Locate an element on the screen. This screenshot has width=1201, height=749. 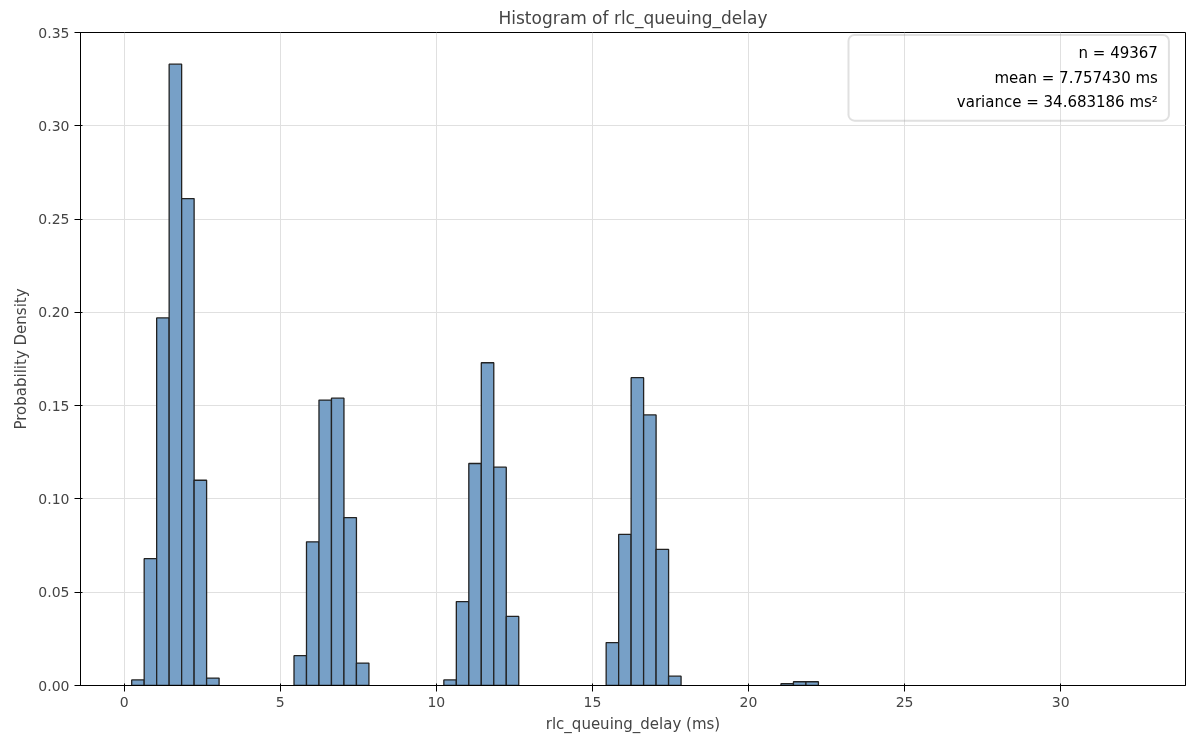
x-tick-label: 10 is located at coordinates (436, 701).